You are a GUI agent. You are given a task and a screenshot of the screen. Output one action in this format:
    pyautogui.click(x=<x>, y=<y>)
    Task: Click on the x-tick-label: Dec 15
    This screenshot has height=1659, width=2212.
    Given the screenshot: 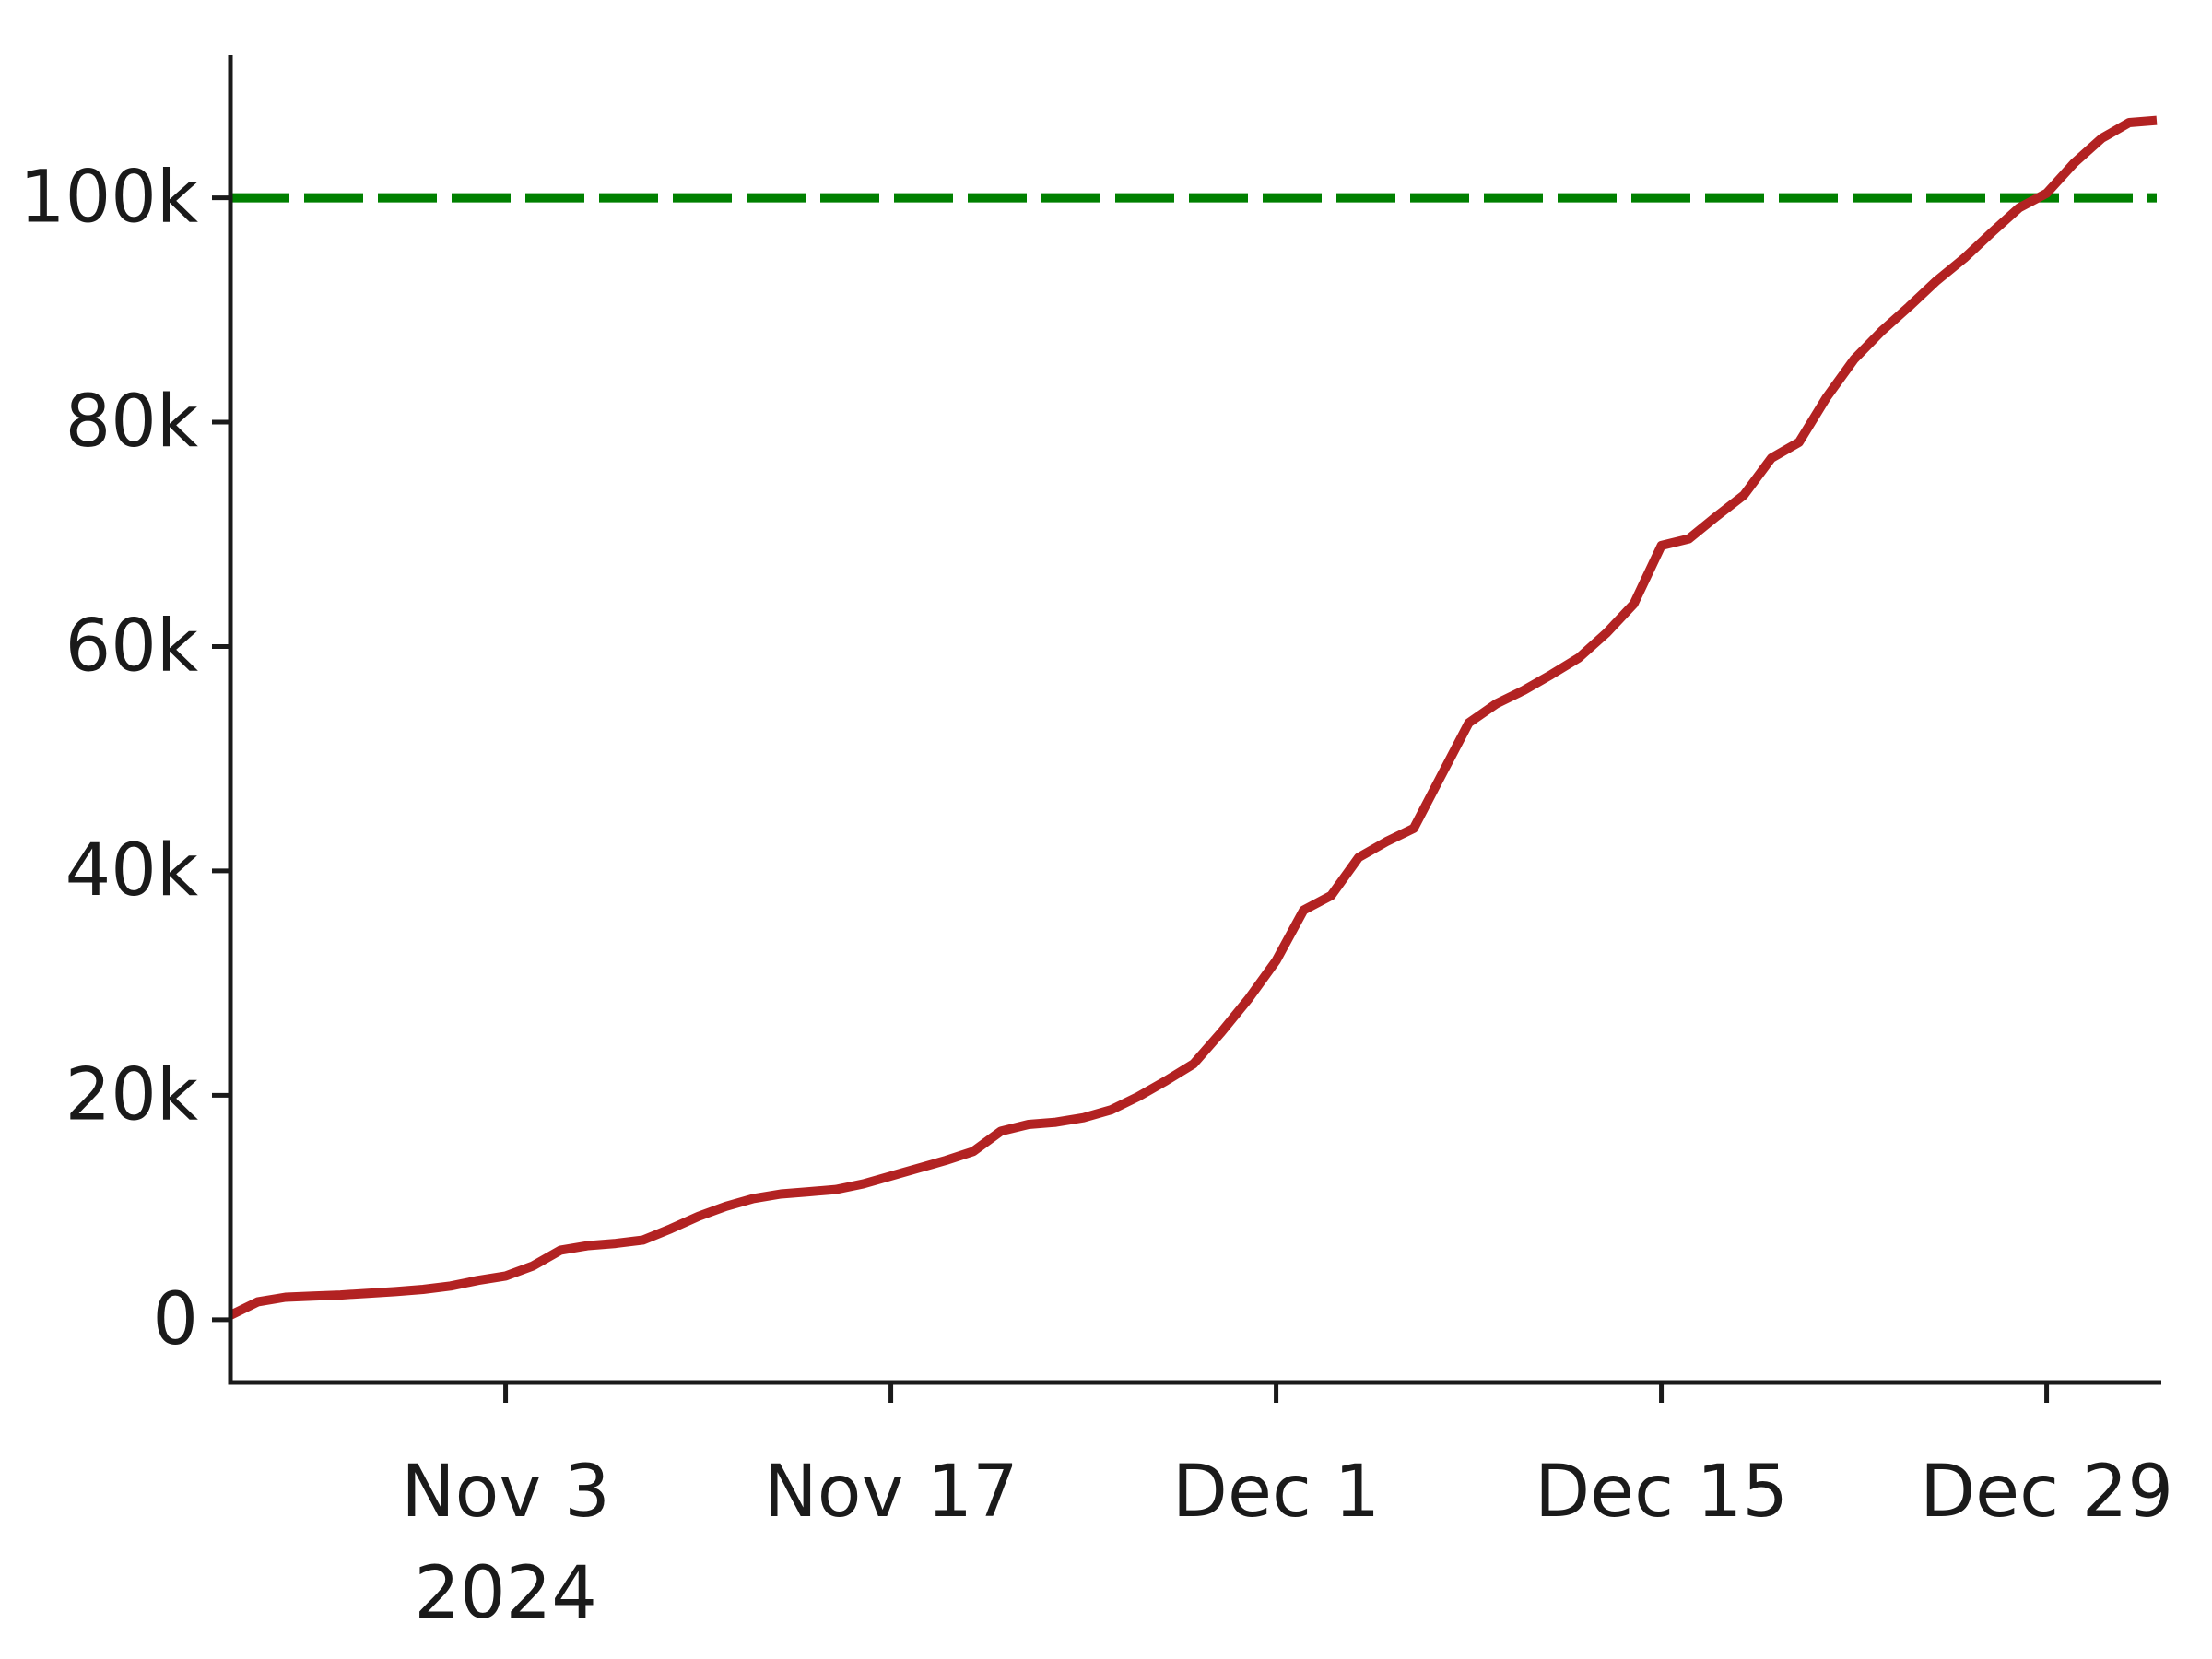 What is the action you would take?
    pyautogui.click(x=1661, y=1492)
    